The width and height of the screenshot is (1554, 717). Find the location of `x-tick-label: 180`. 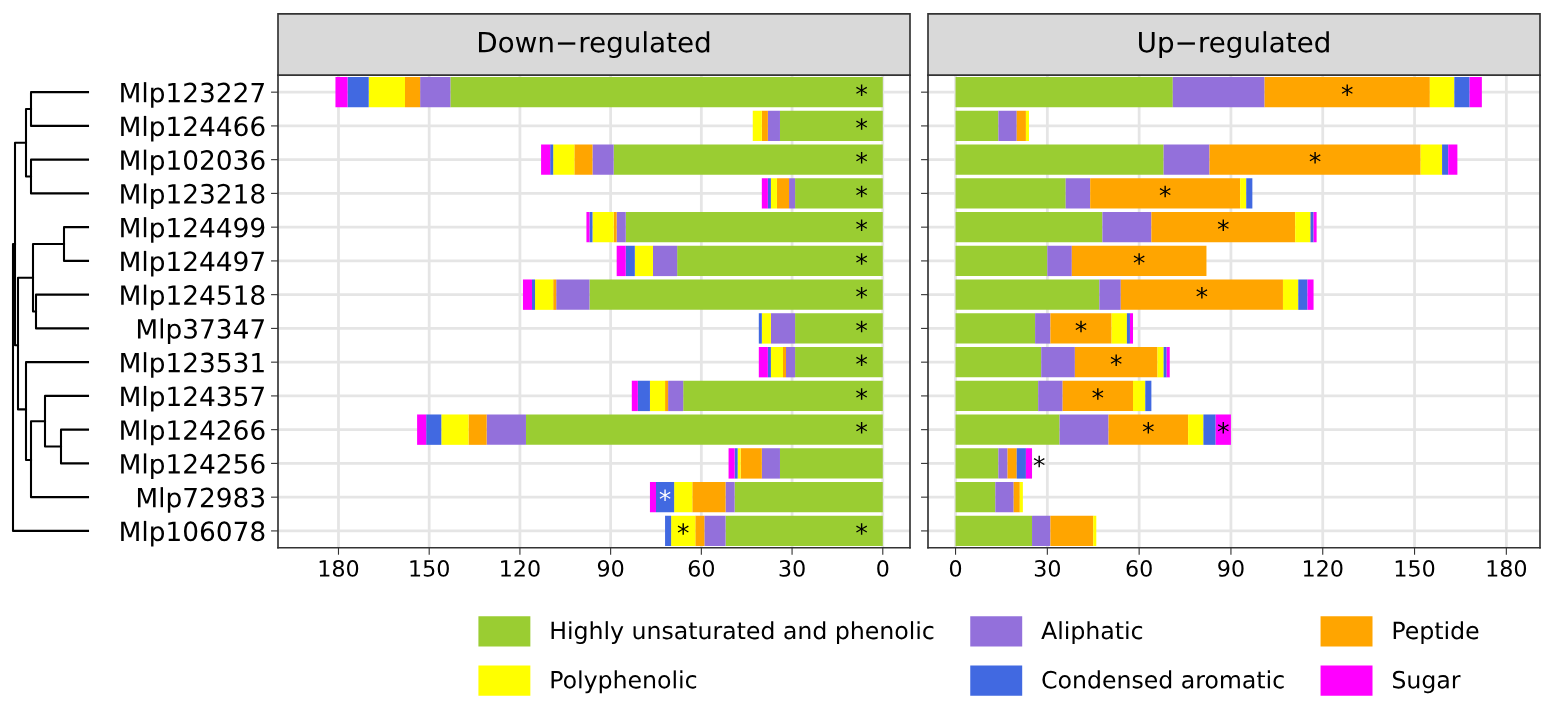

x-tick-label: 180 is located at coordinates (339, 568).